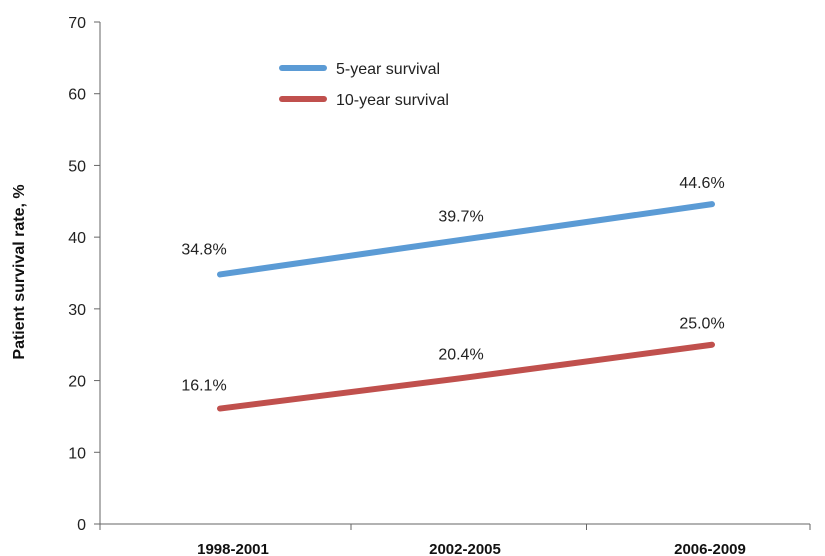  Describe the element at coordinates (233, 548) in the screenshot. I see `x-tick-label: 1998-2001` at that location.